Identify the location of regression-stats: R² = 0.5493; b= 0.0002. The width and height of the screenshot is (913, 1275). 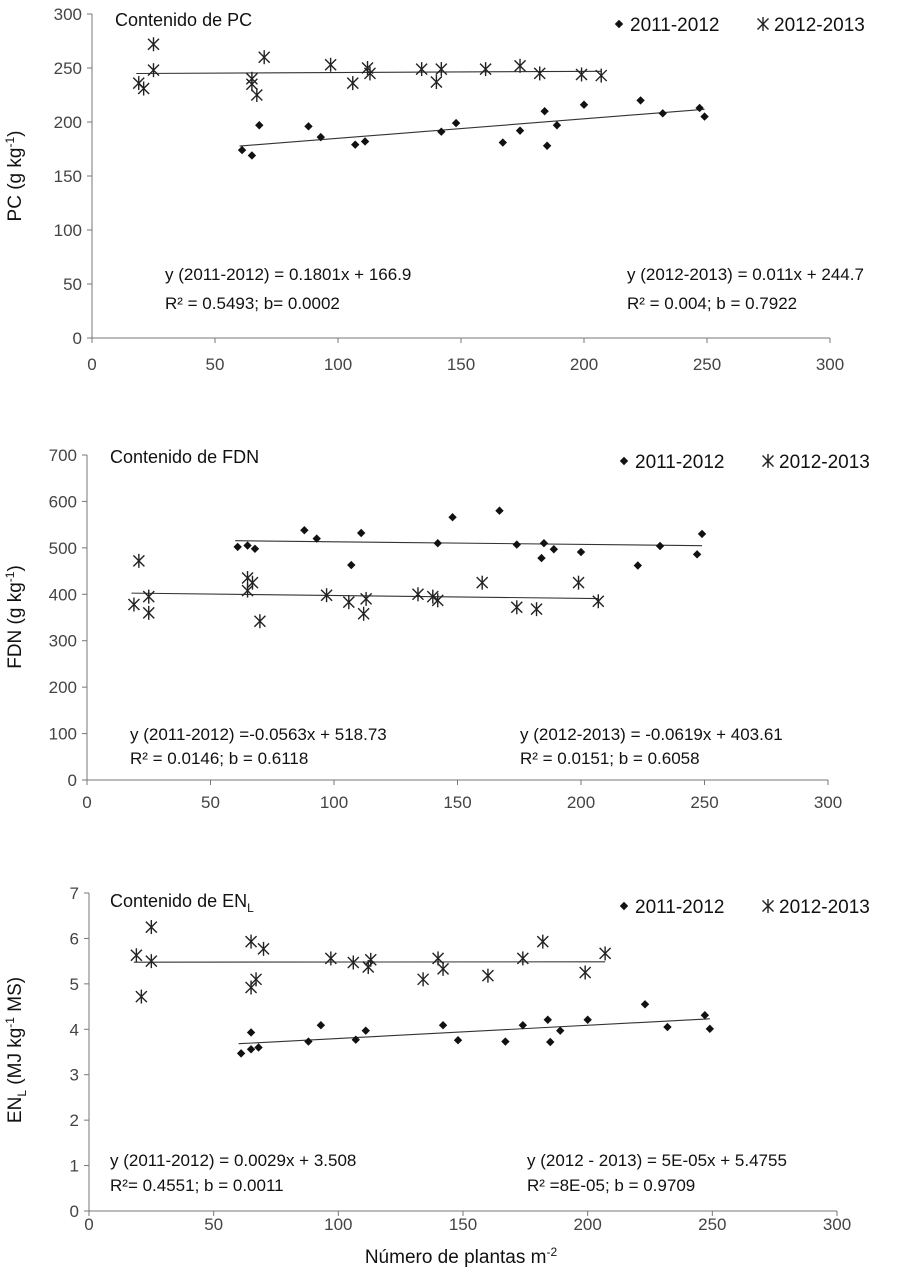
(252, 303).